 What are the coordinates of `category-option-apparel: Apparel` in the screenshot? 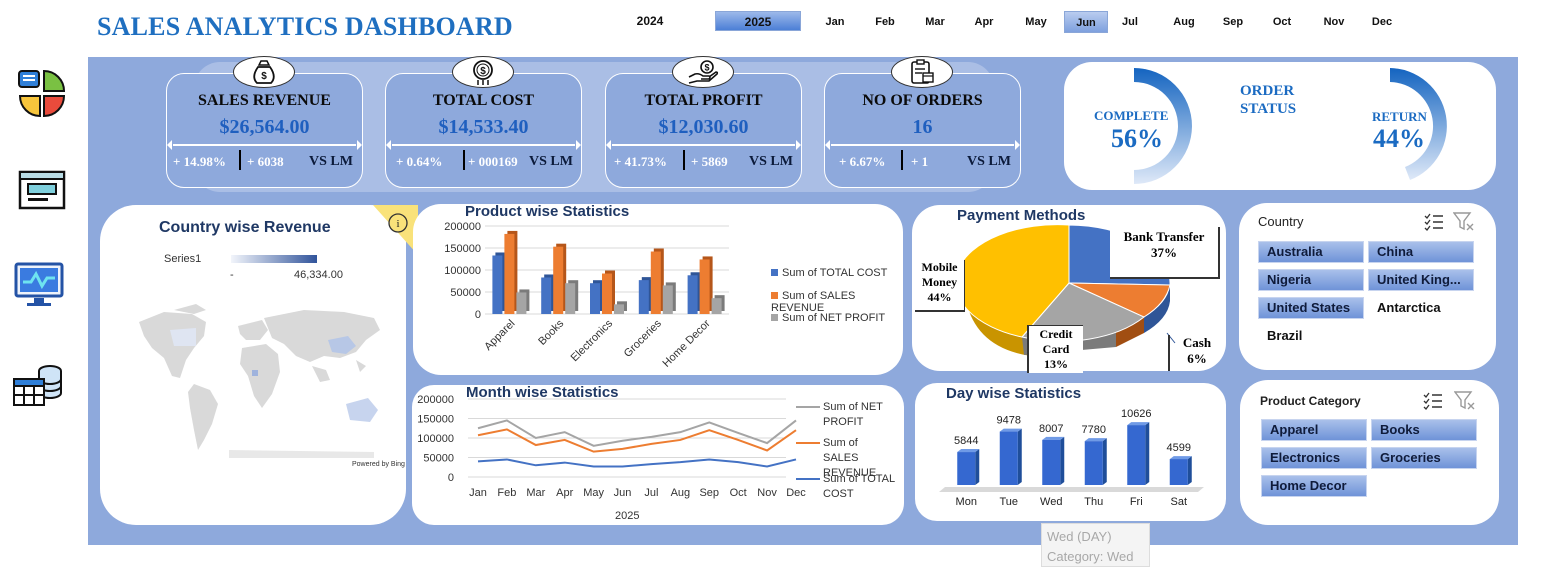 It's located at (1314, 430).